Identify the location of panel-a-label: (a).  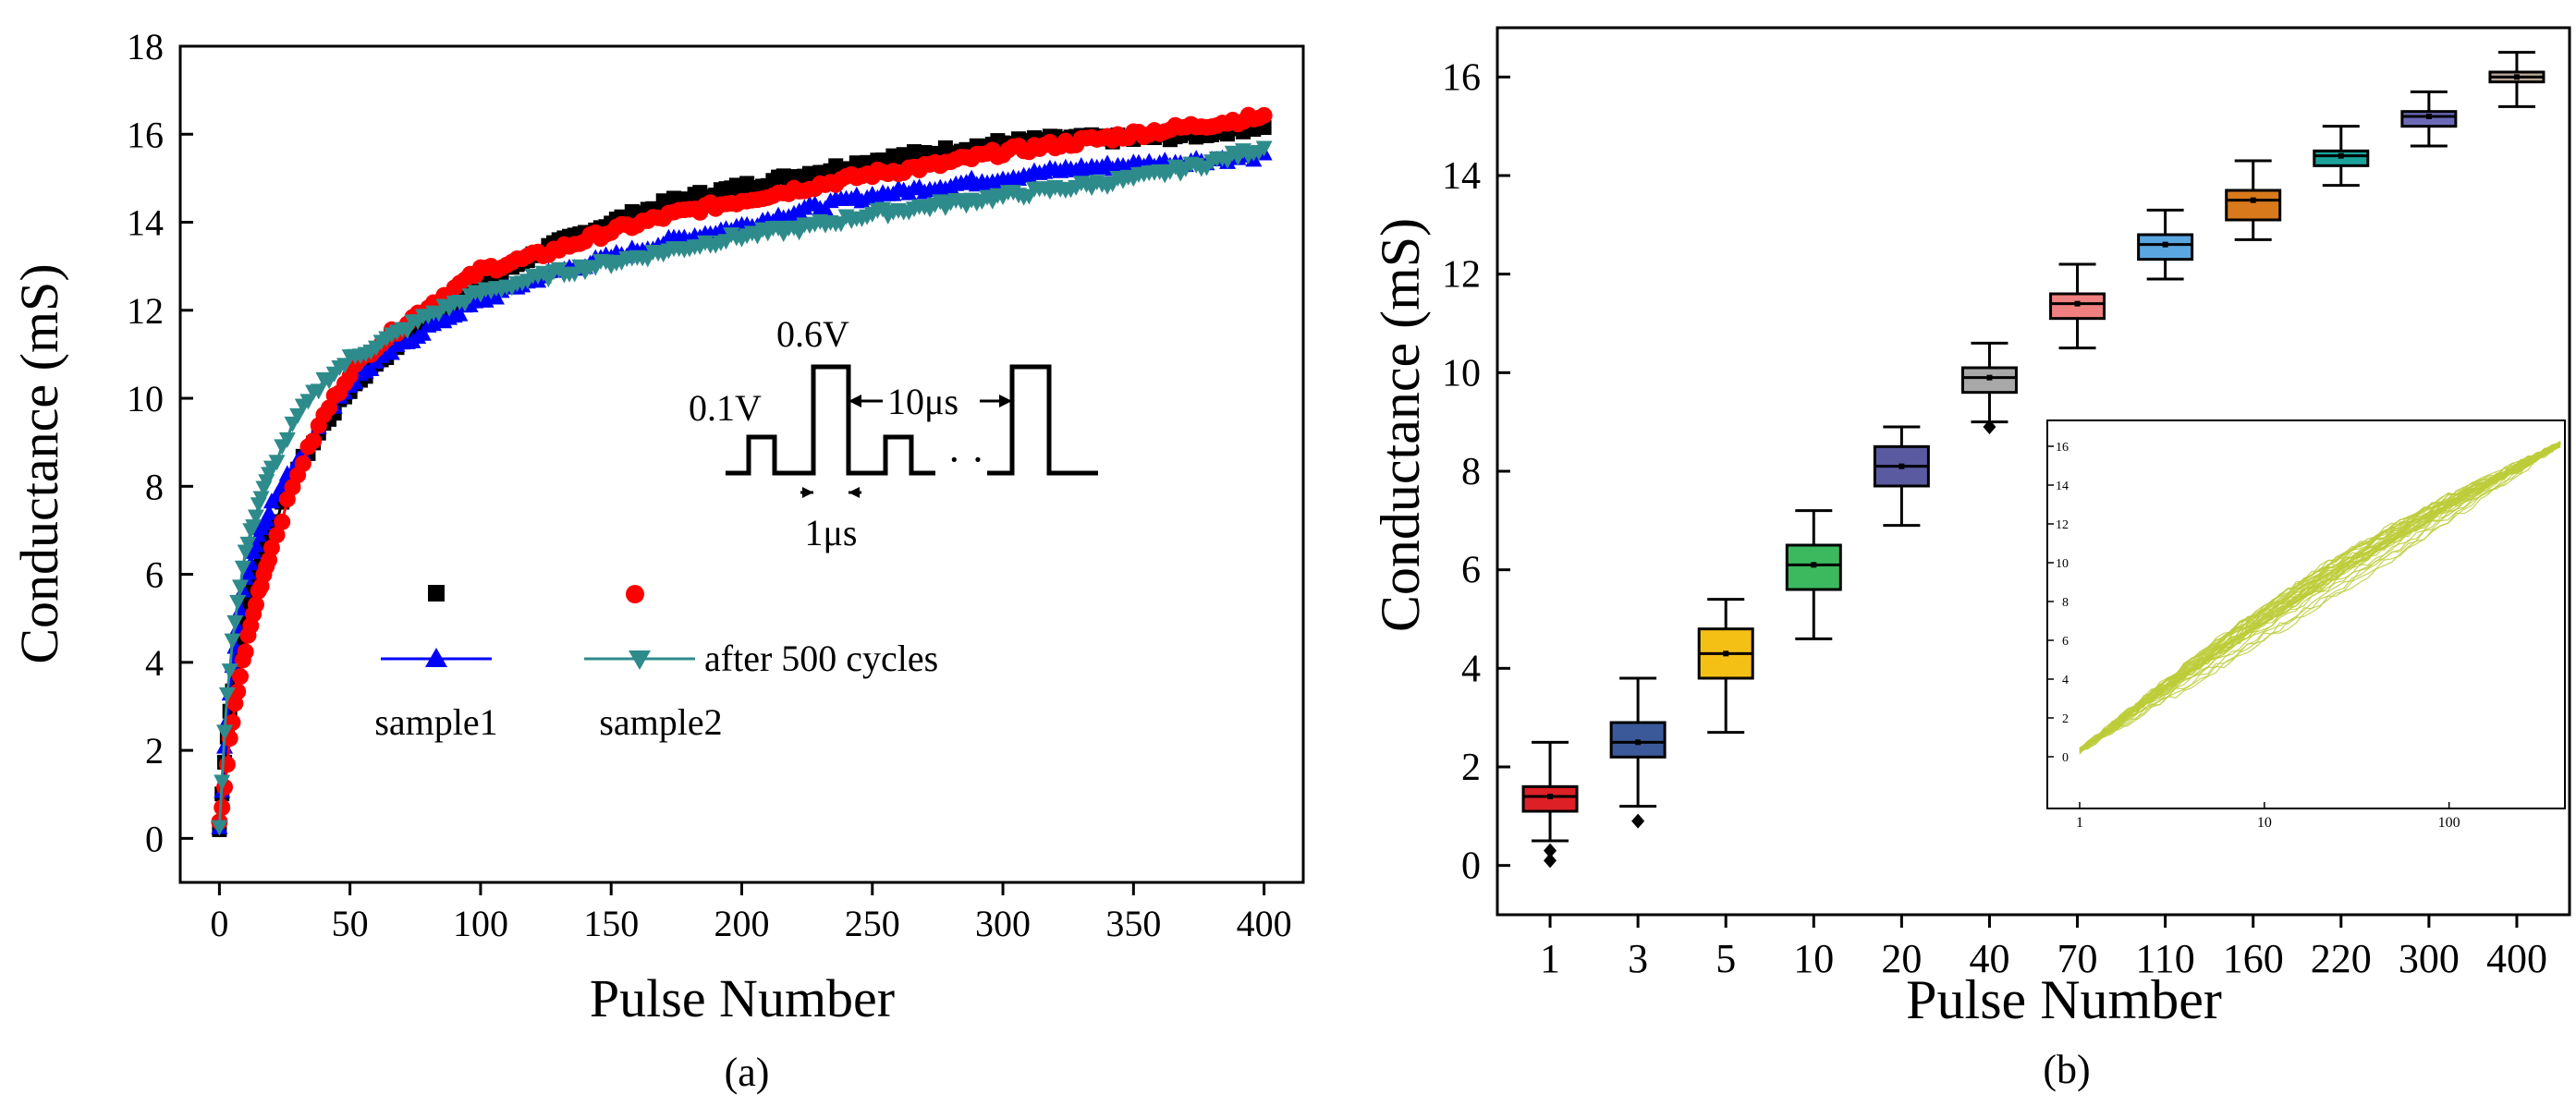
(747, 1072).